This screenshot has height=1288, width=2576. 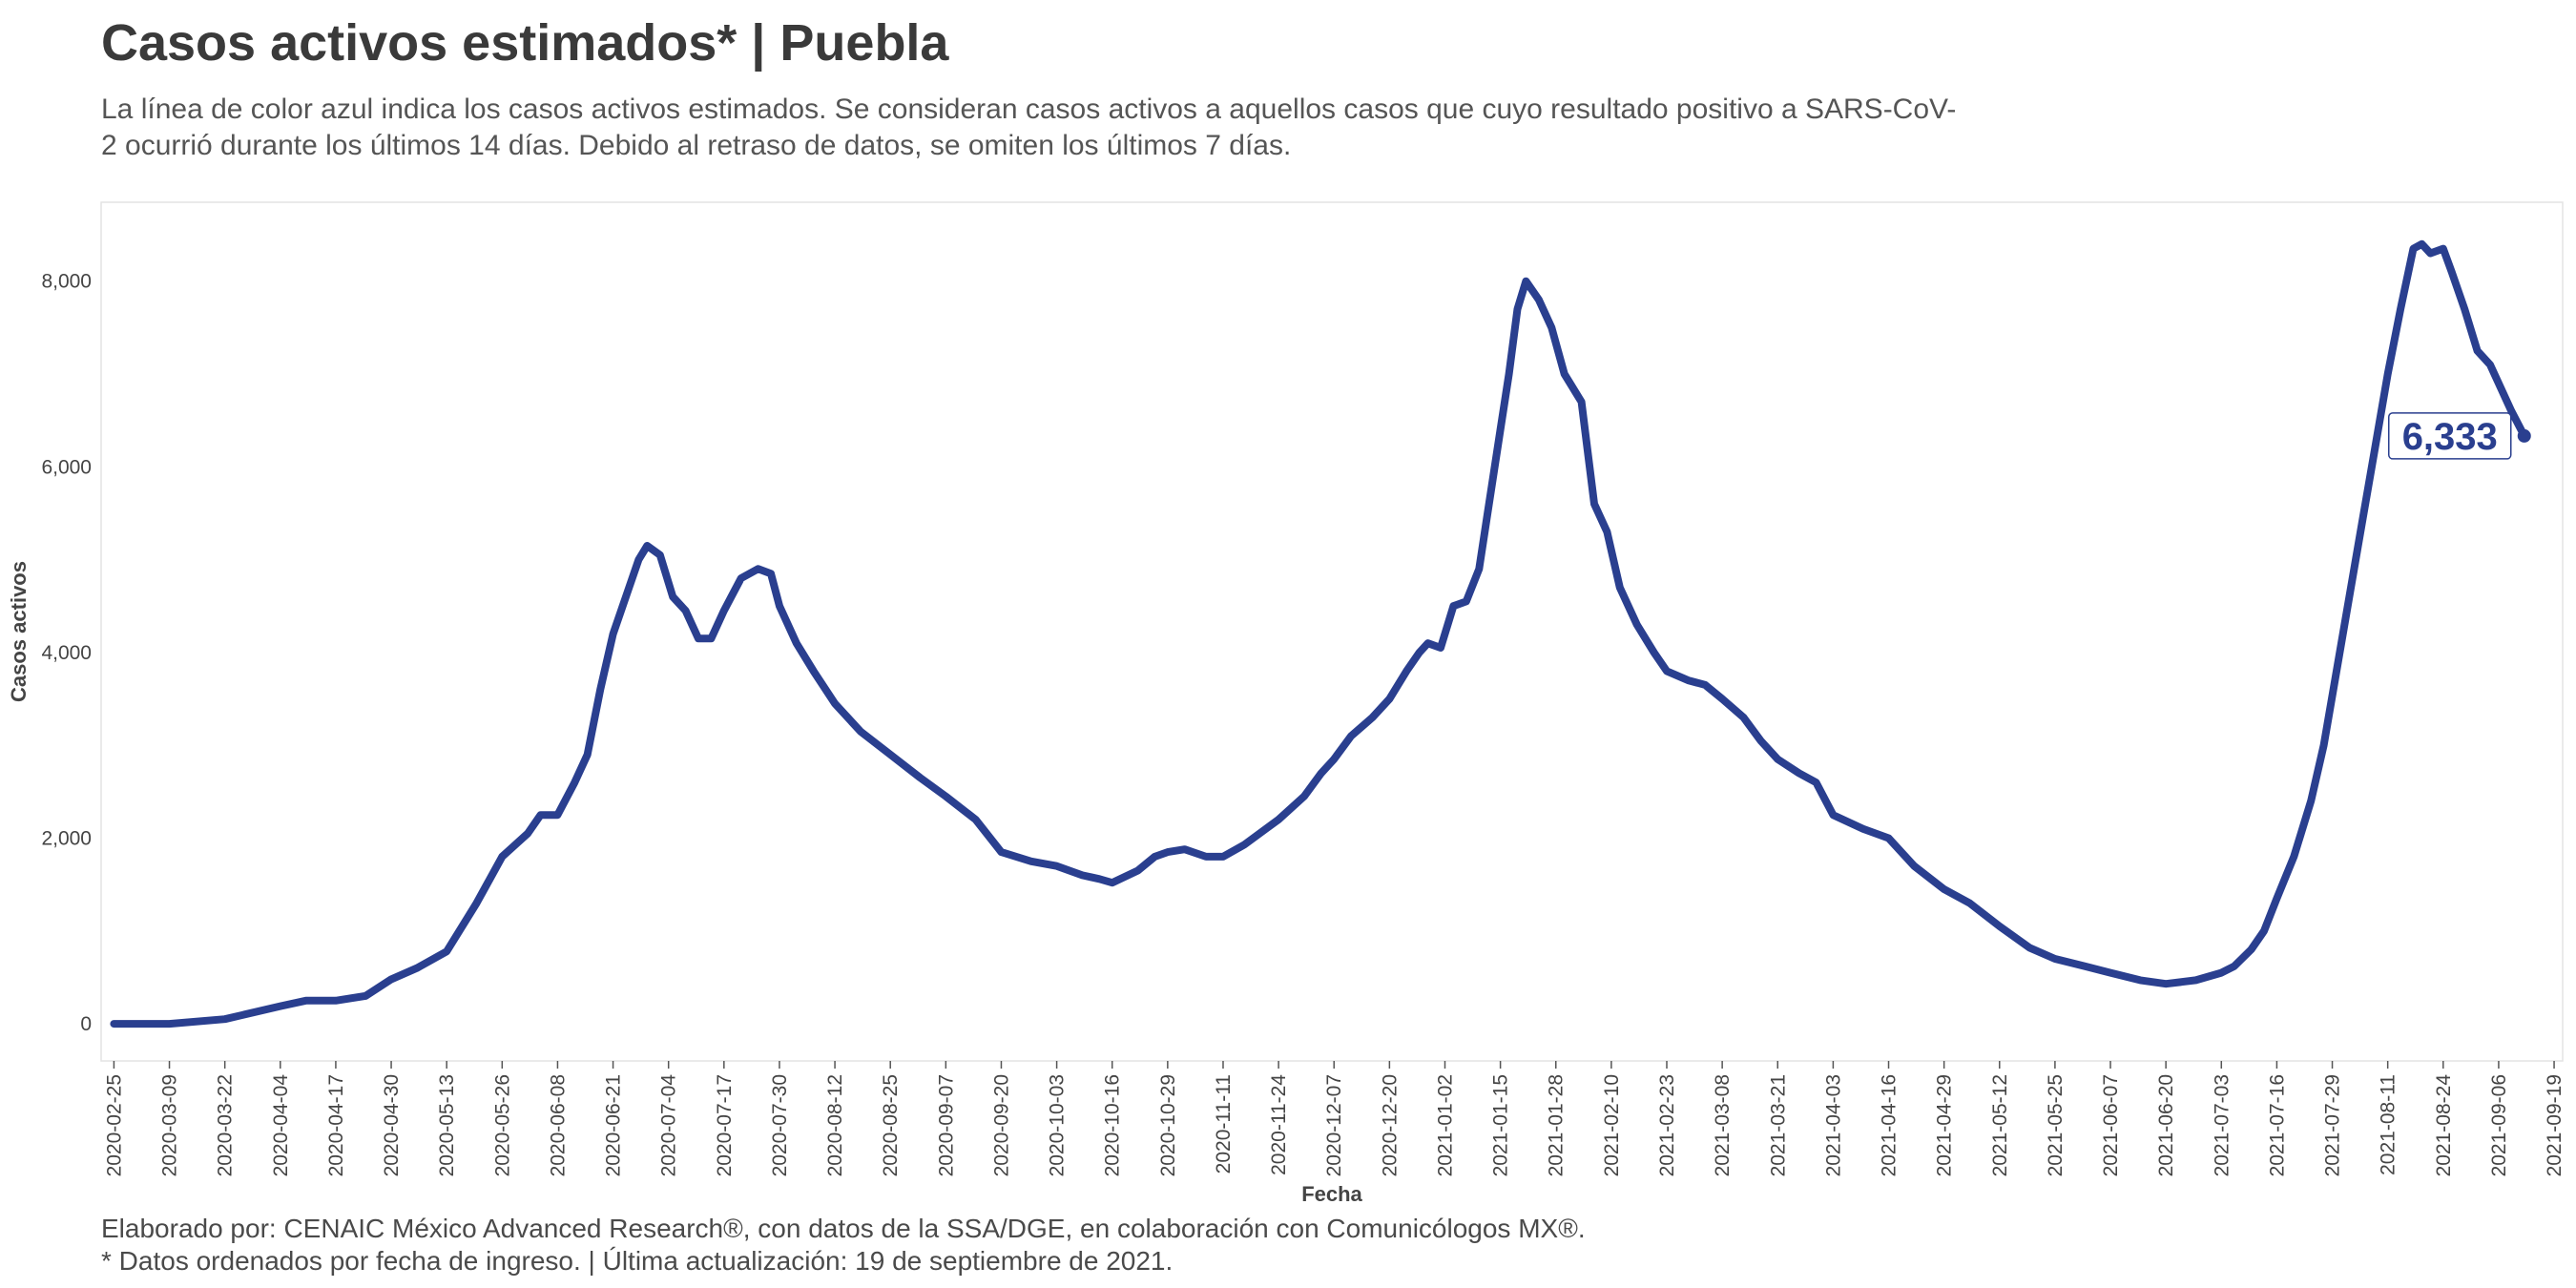 What do you see at coordinates (1778, 1125) in the screenshot?
I see `x-tick-label: 2021-03-21` at bounding box center [1778, 1125].